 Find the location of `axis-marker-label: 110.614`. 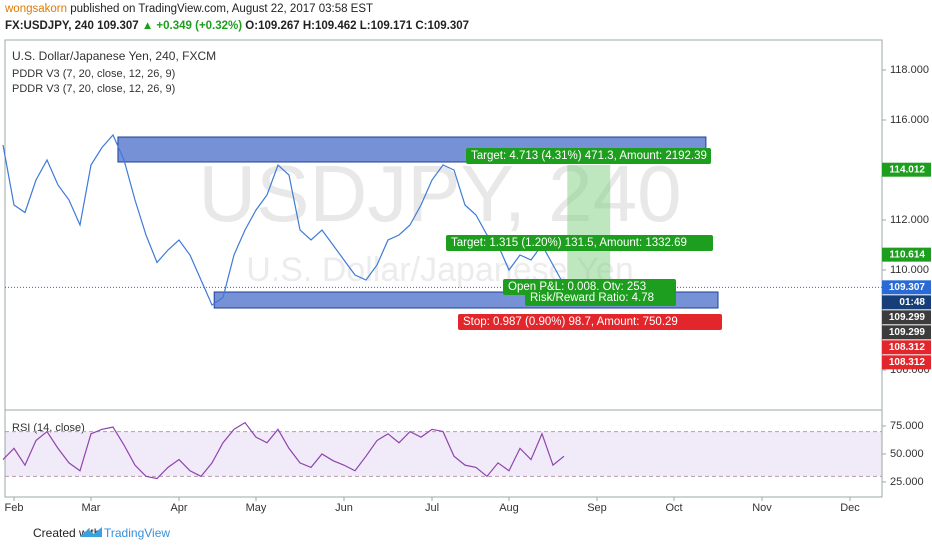

axis-marker-label: 110.614 is located at coordinates (907, 254).